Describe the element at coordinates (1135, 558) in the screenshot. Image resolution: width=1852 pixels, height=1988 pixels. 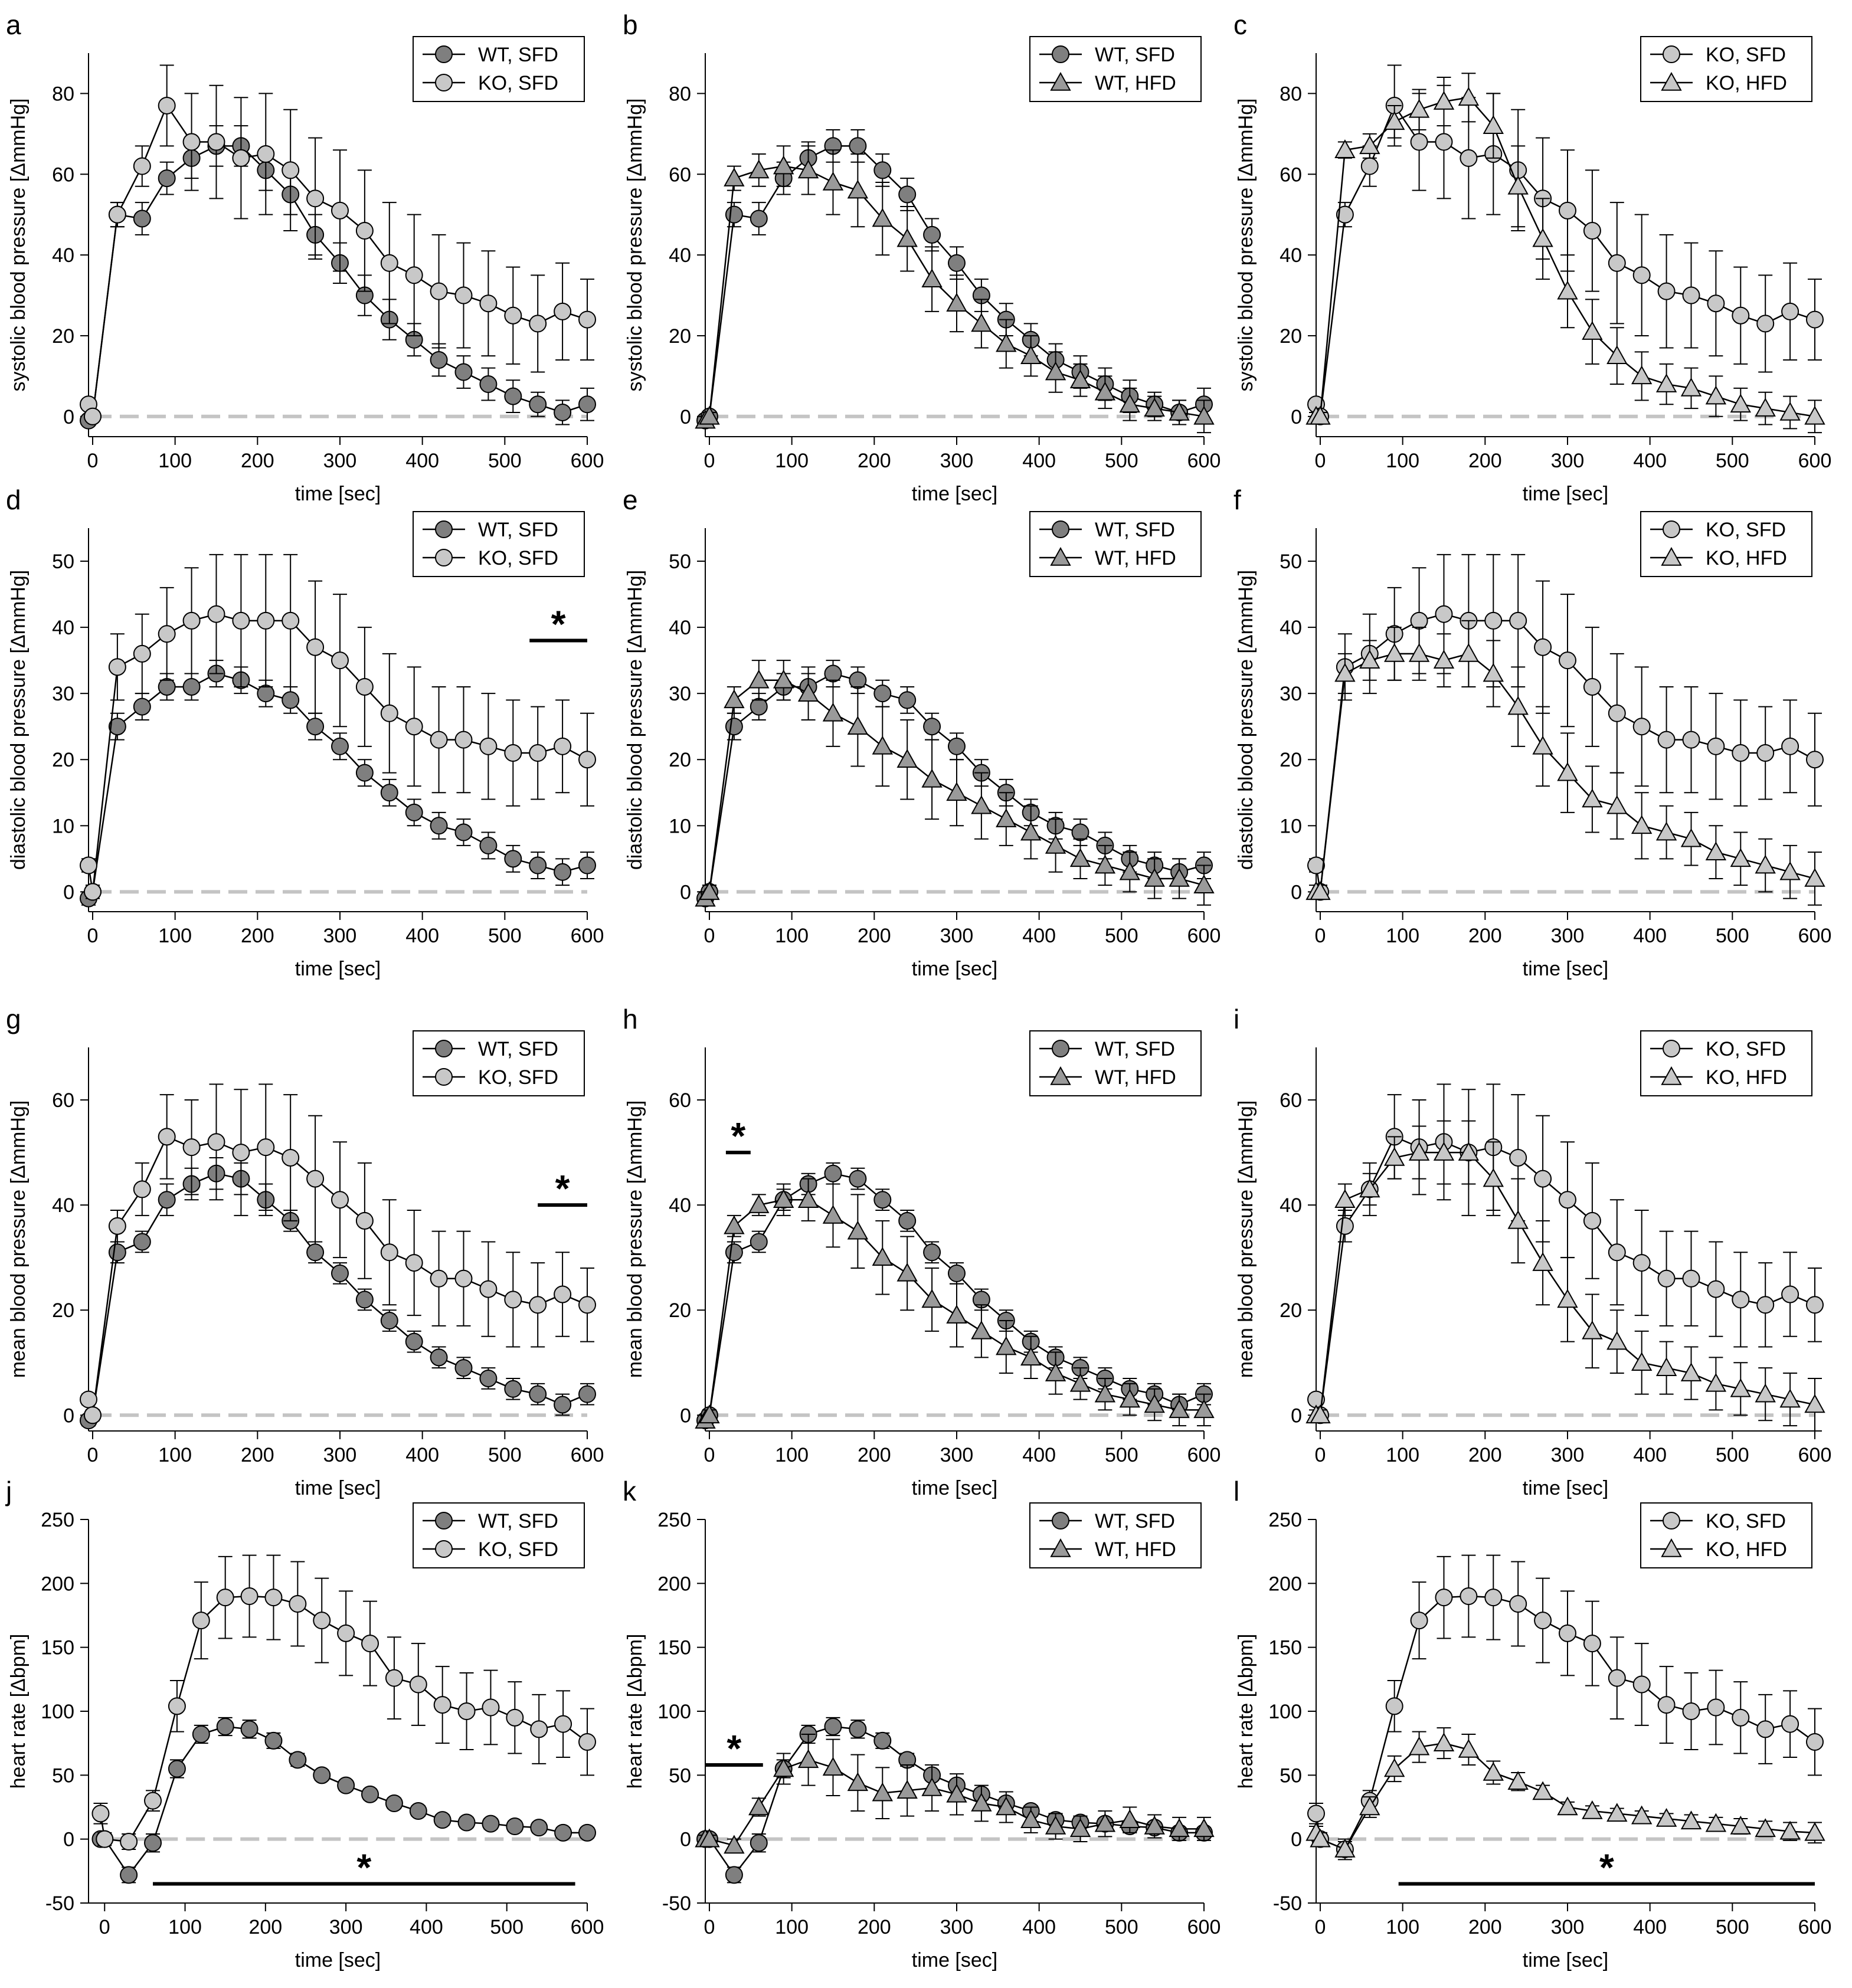
I see `legend-label: WT, HFD` at that location.